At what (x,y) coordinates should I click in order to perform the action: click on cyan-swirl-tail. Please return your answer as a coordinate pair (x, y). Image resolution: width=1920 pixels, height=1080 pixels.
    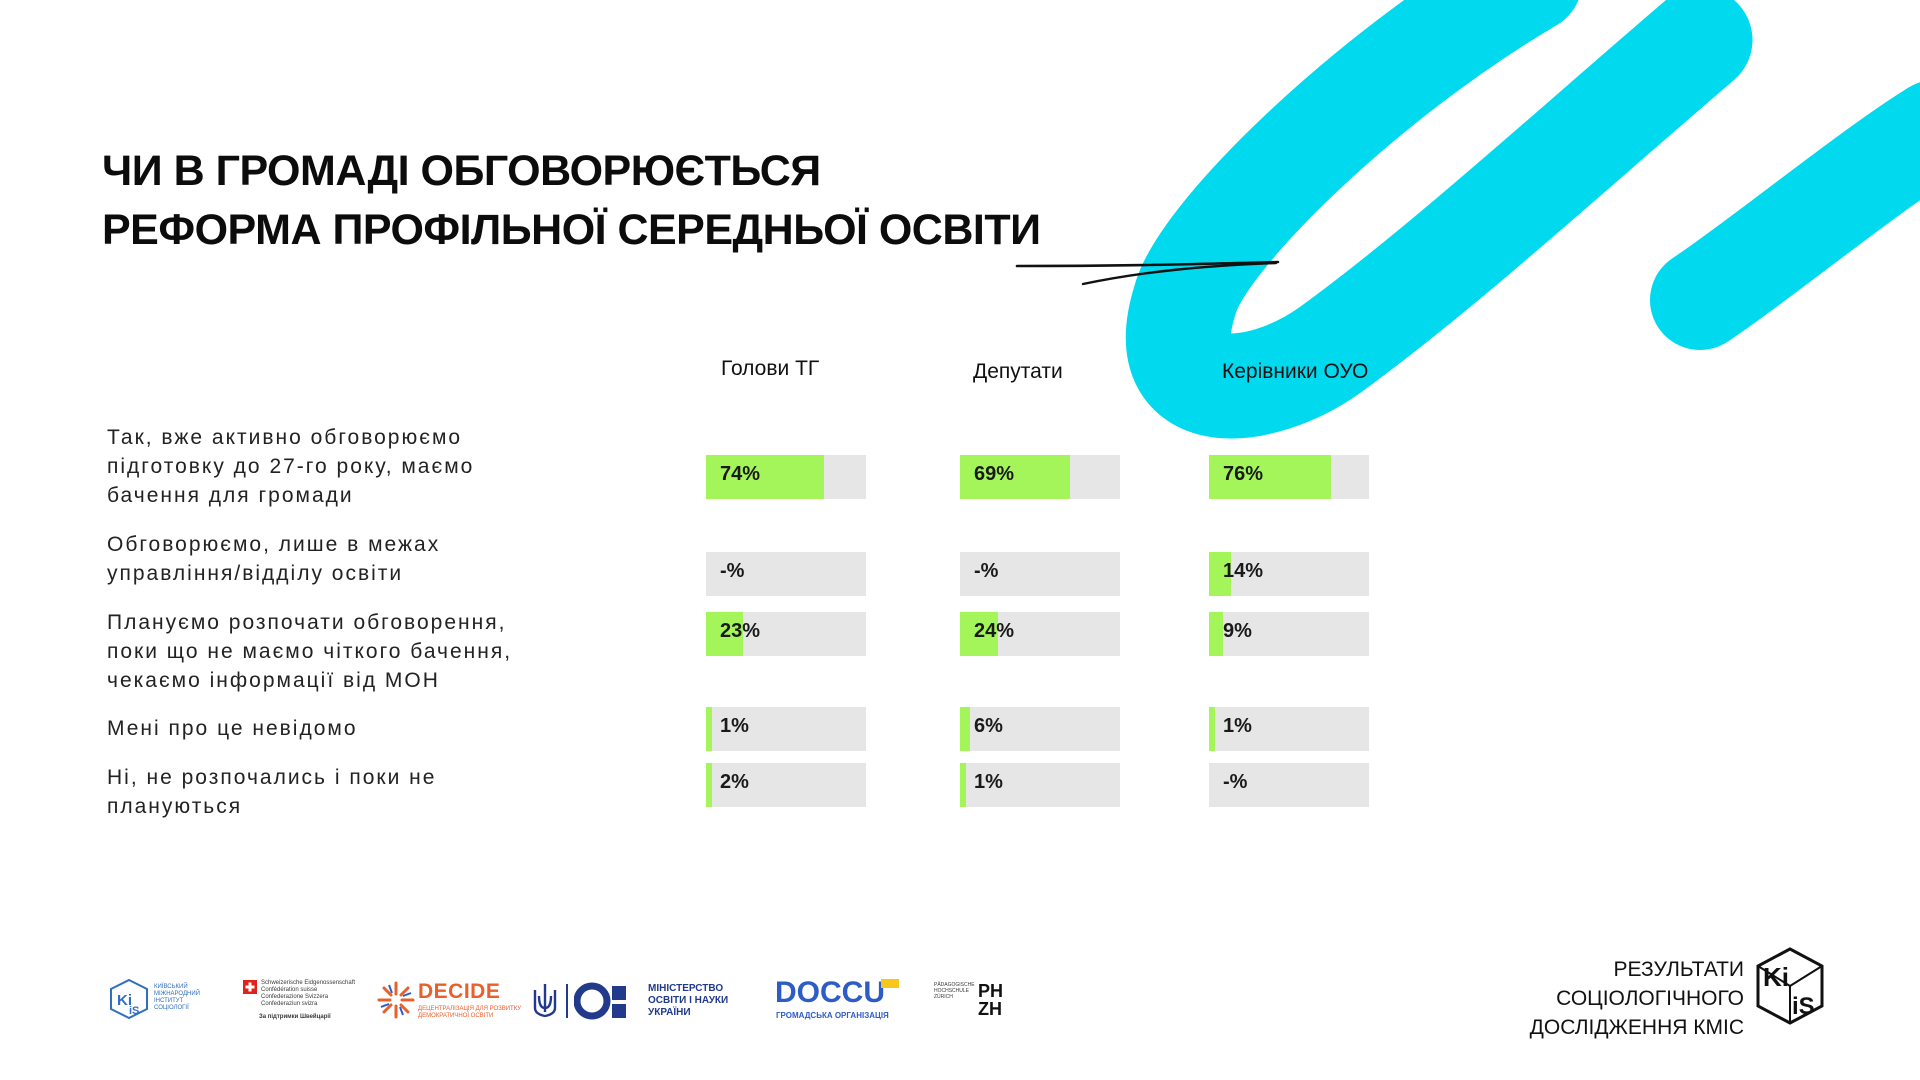
    Looking at the image, I should click on (1785, 216).